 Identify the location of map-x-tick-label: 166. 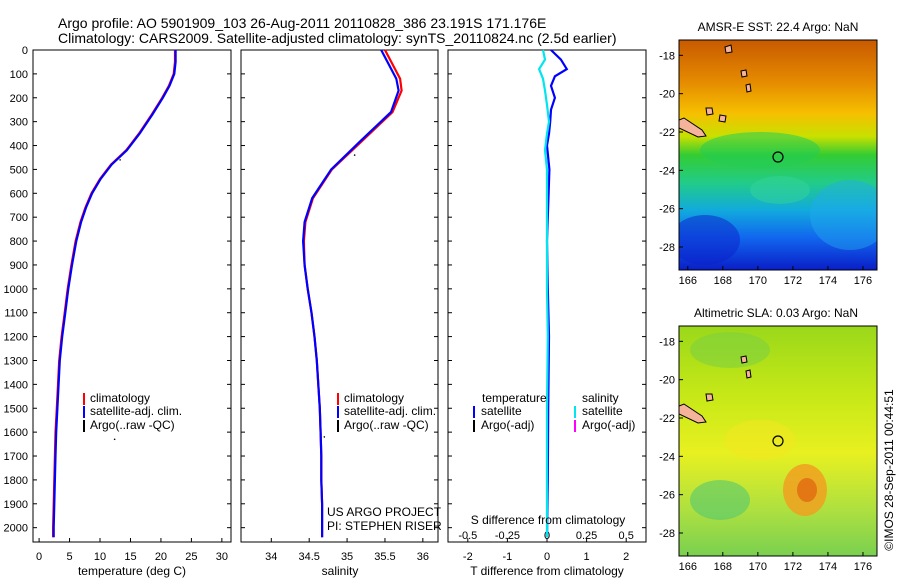
(688, 567).